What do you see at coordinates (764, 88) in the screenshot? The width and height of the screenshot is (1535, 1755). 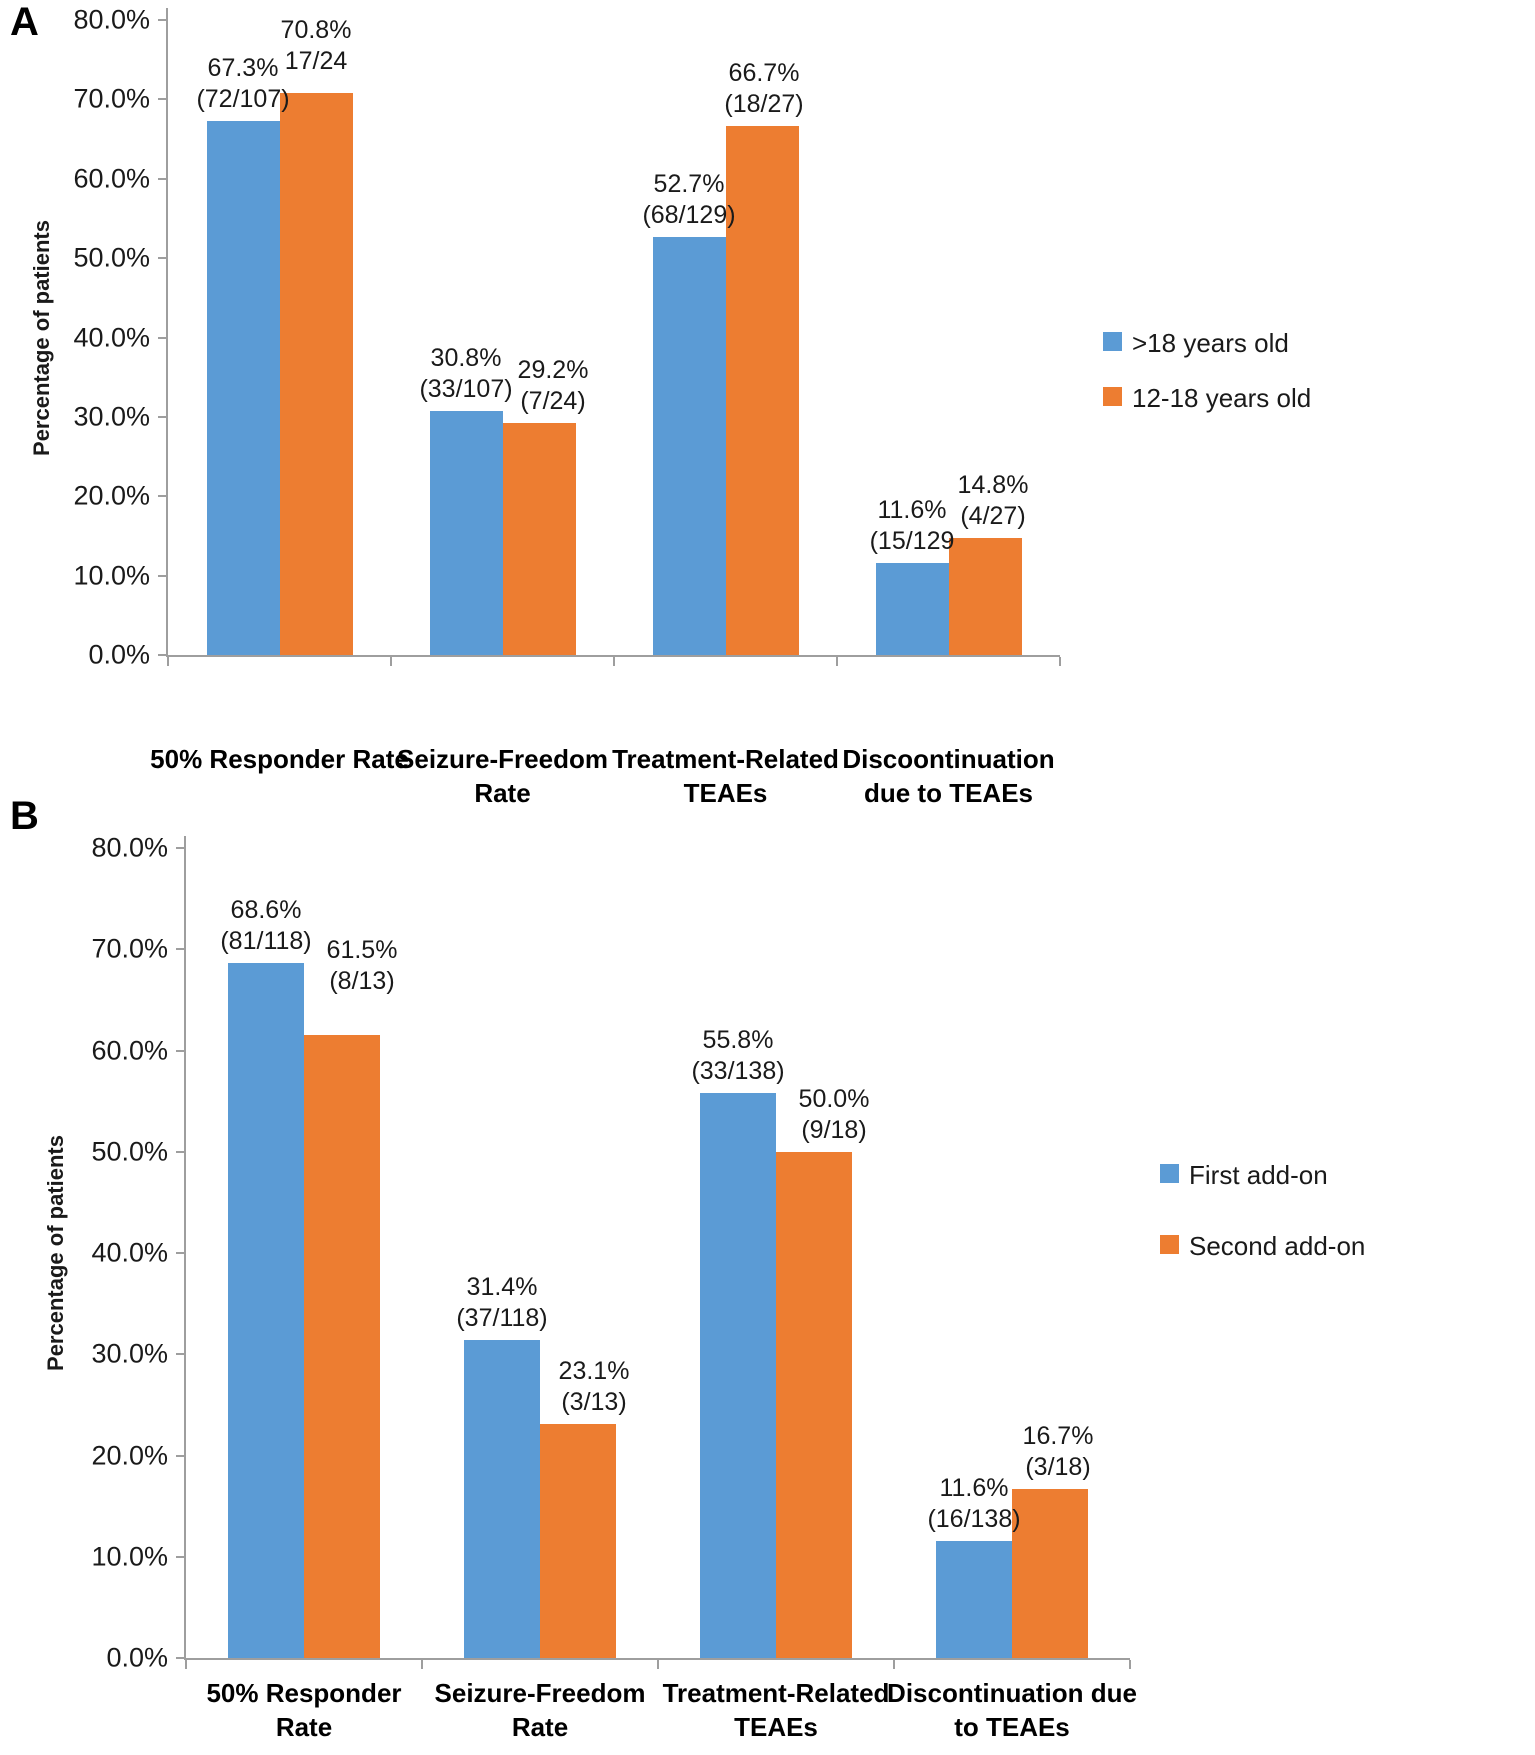 I see `bar-value-label: 66.7% (18/27)` at bounding box center [764, 88].